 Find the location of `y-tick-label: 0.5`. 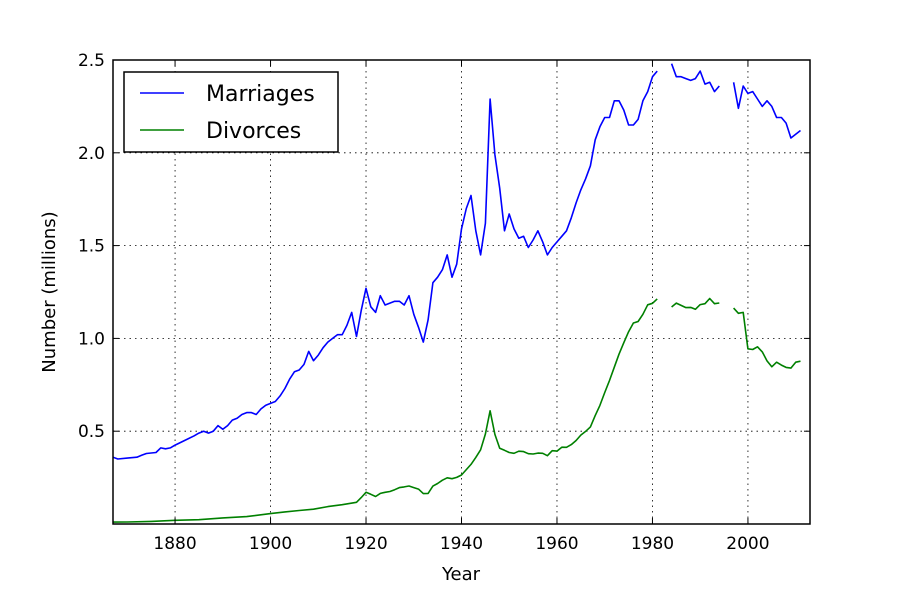

y-tick-label: 0.5 is located at coordinates (91, 432).